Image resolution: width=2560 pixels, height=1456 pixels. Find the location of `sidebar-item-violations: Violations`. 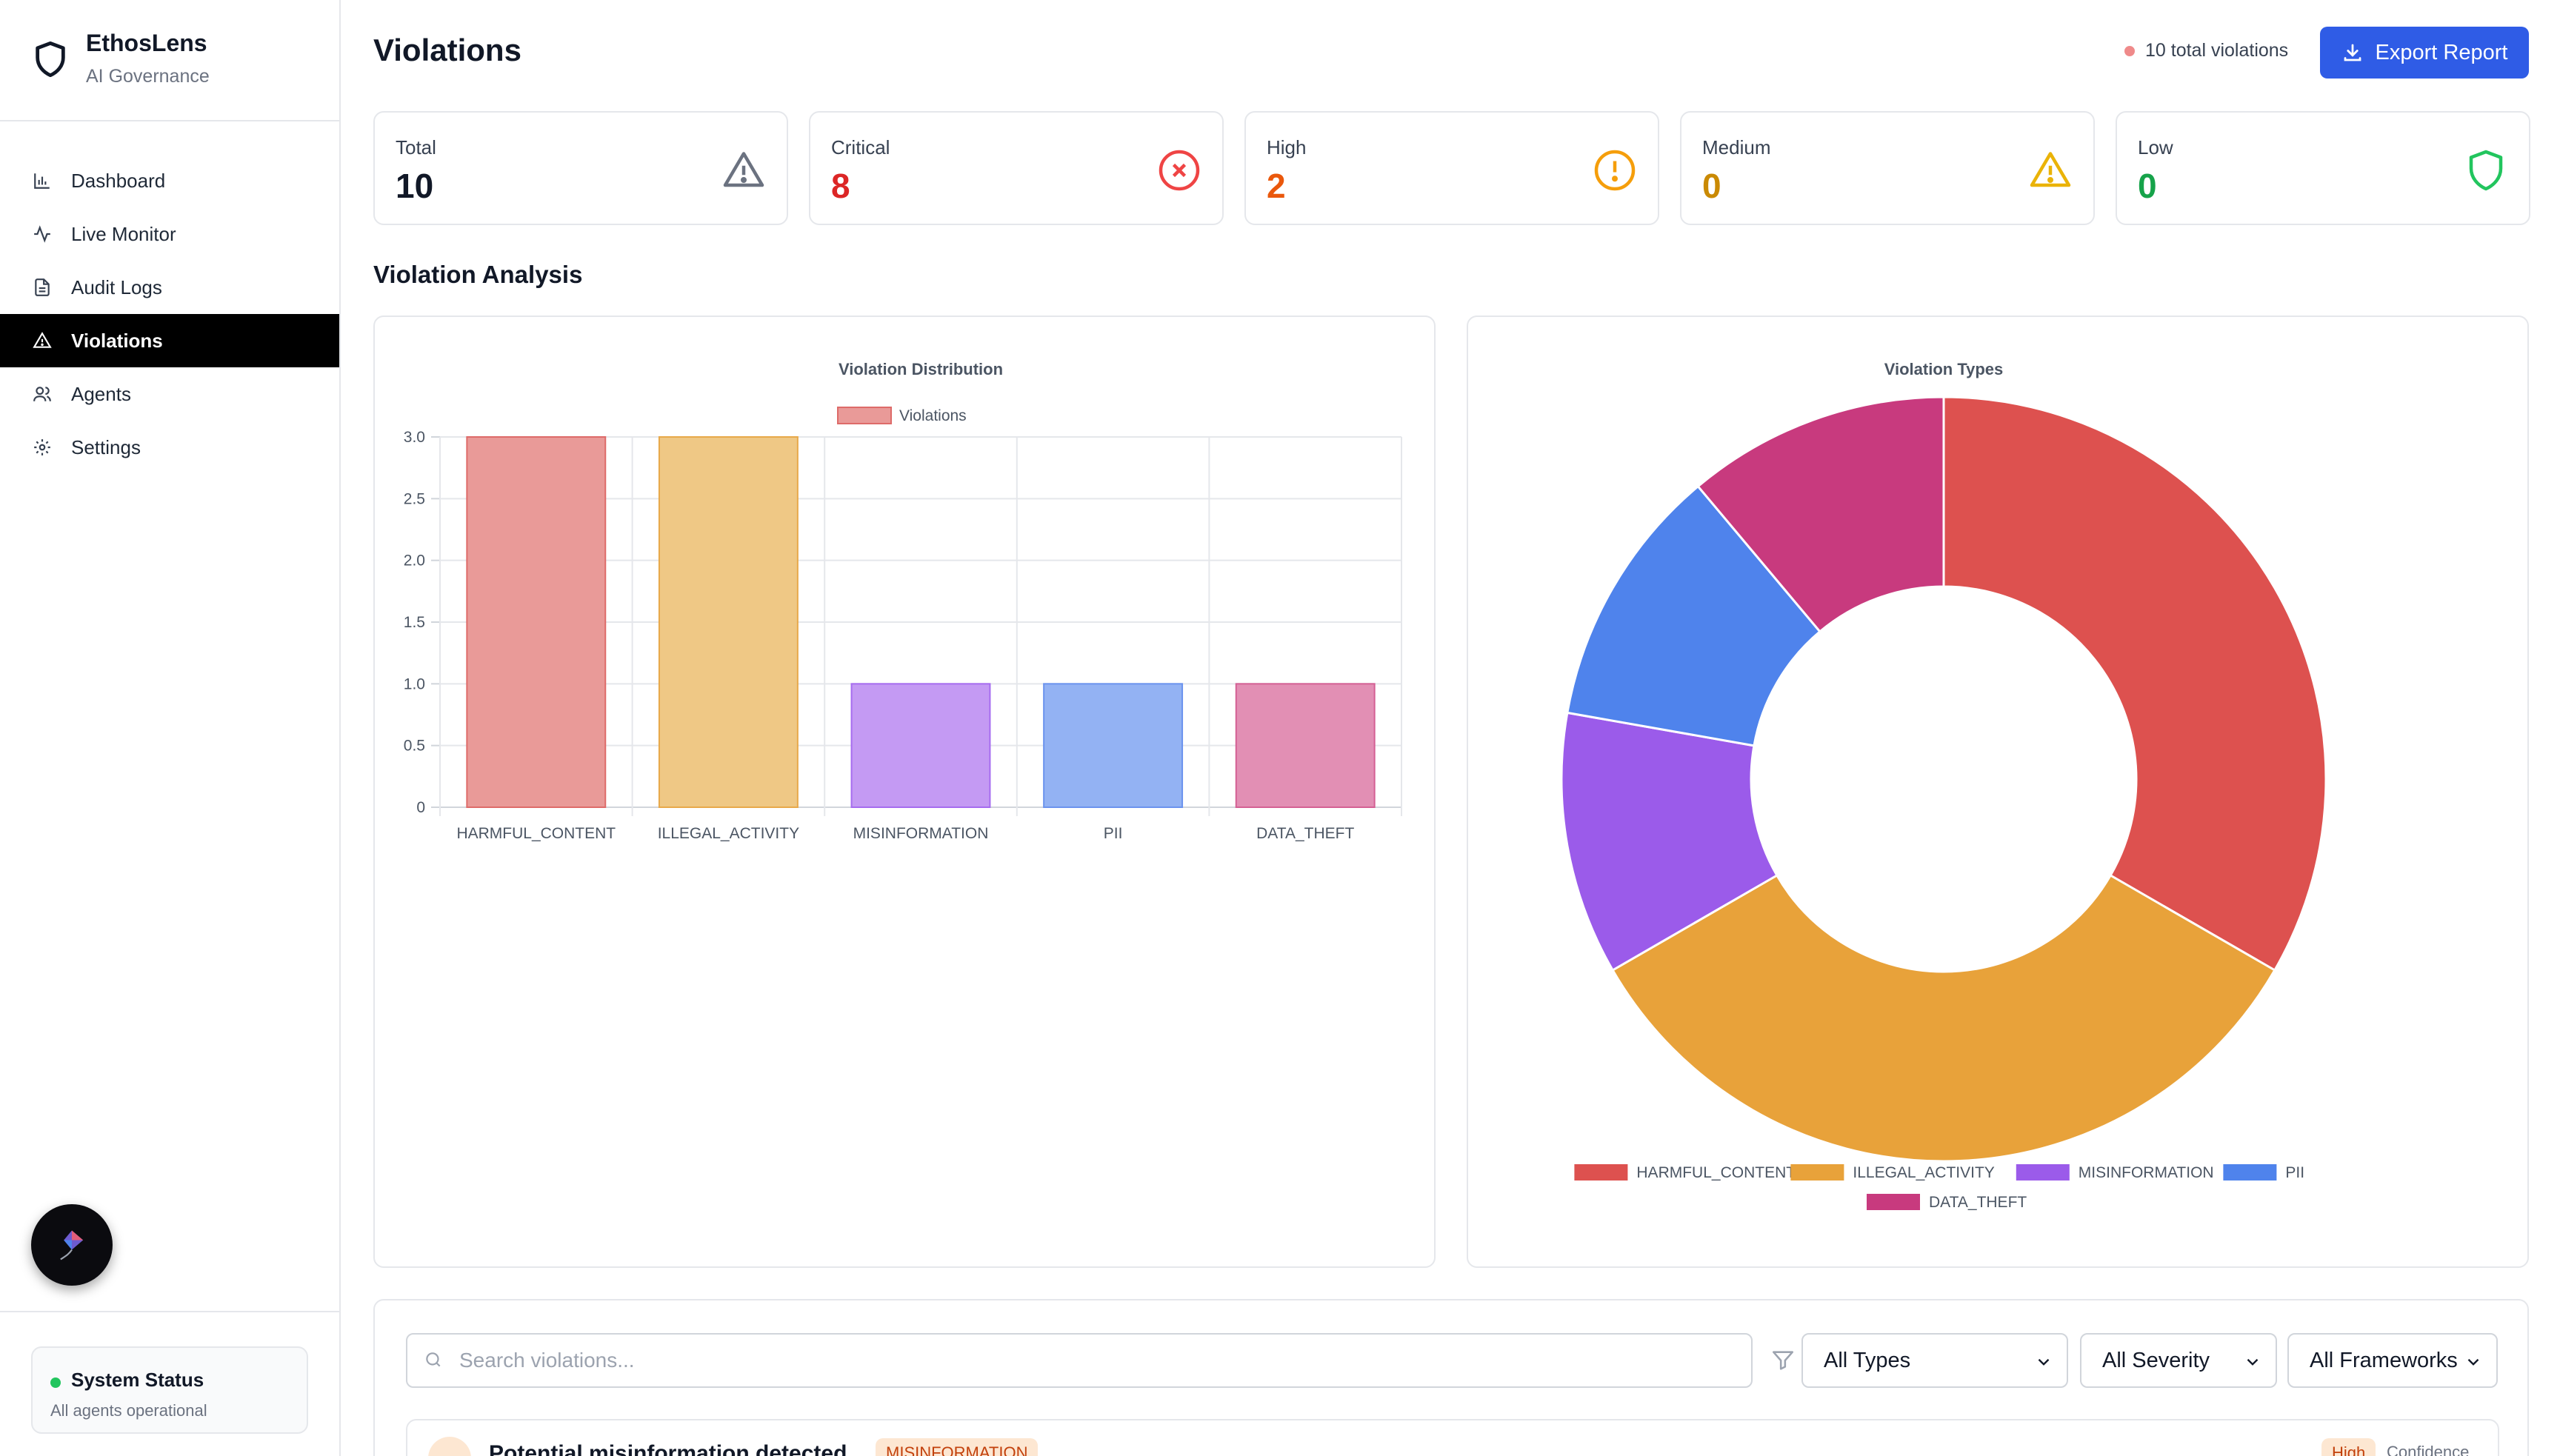

sidebar-item-violations: Violations is located at coordinates (169, 340).